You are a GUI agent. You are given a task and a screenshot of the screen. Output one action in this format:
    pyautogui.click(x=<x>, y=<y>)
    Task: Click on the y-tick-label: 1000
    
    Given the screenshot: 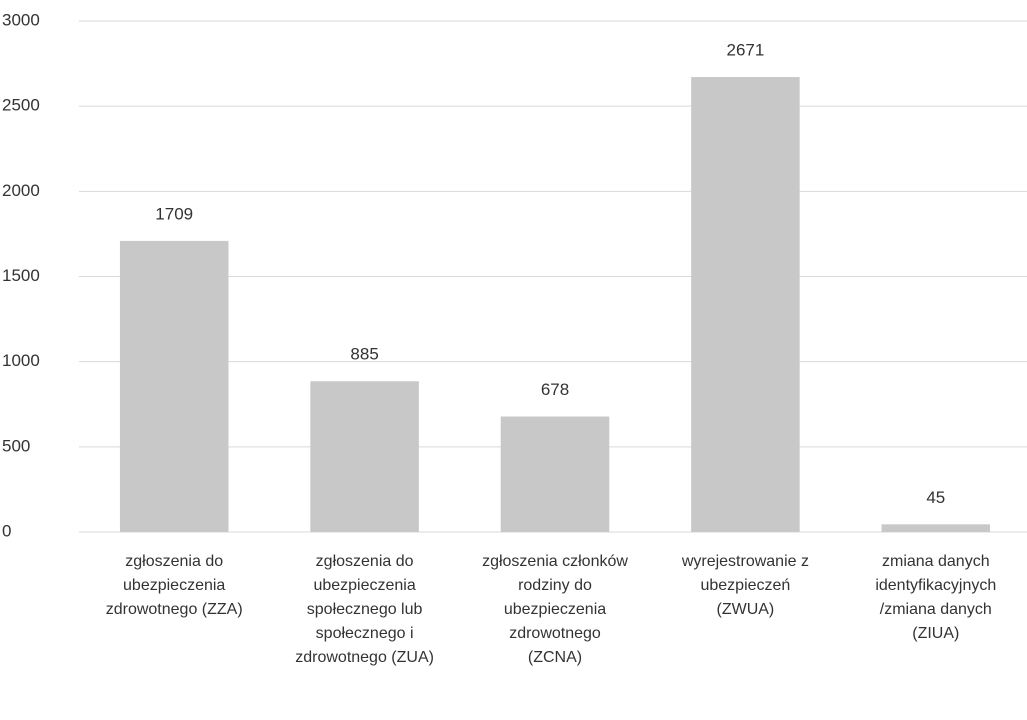 What is the action you would take?
    pyautogui.click(x=21, y=360)
    